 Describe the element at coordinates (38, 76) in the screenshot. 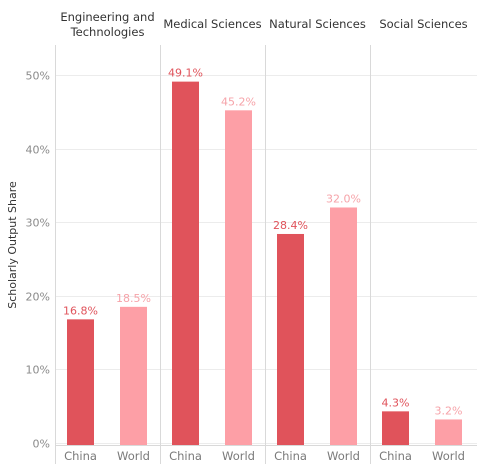

I see `y-tick-label: 50%` at that location.